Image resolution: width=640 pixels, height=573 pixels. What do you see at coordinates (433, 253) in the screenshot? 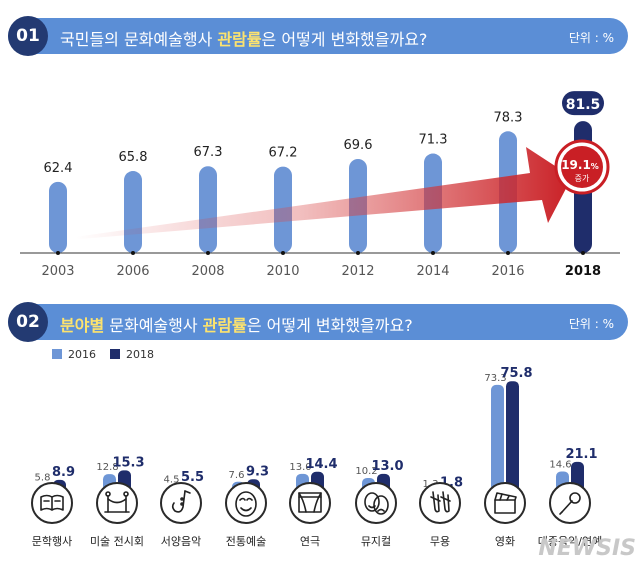
I see `axis-dot-2014` at bounding box center [433, 253].